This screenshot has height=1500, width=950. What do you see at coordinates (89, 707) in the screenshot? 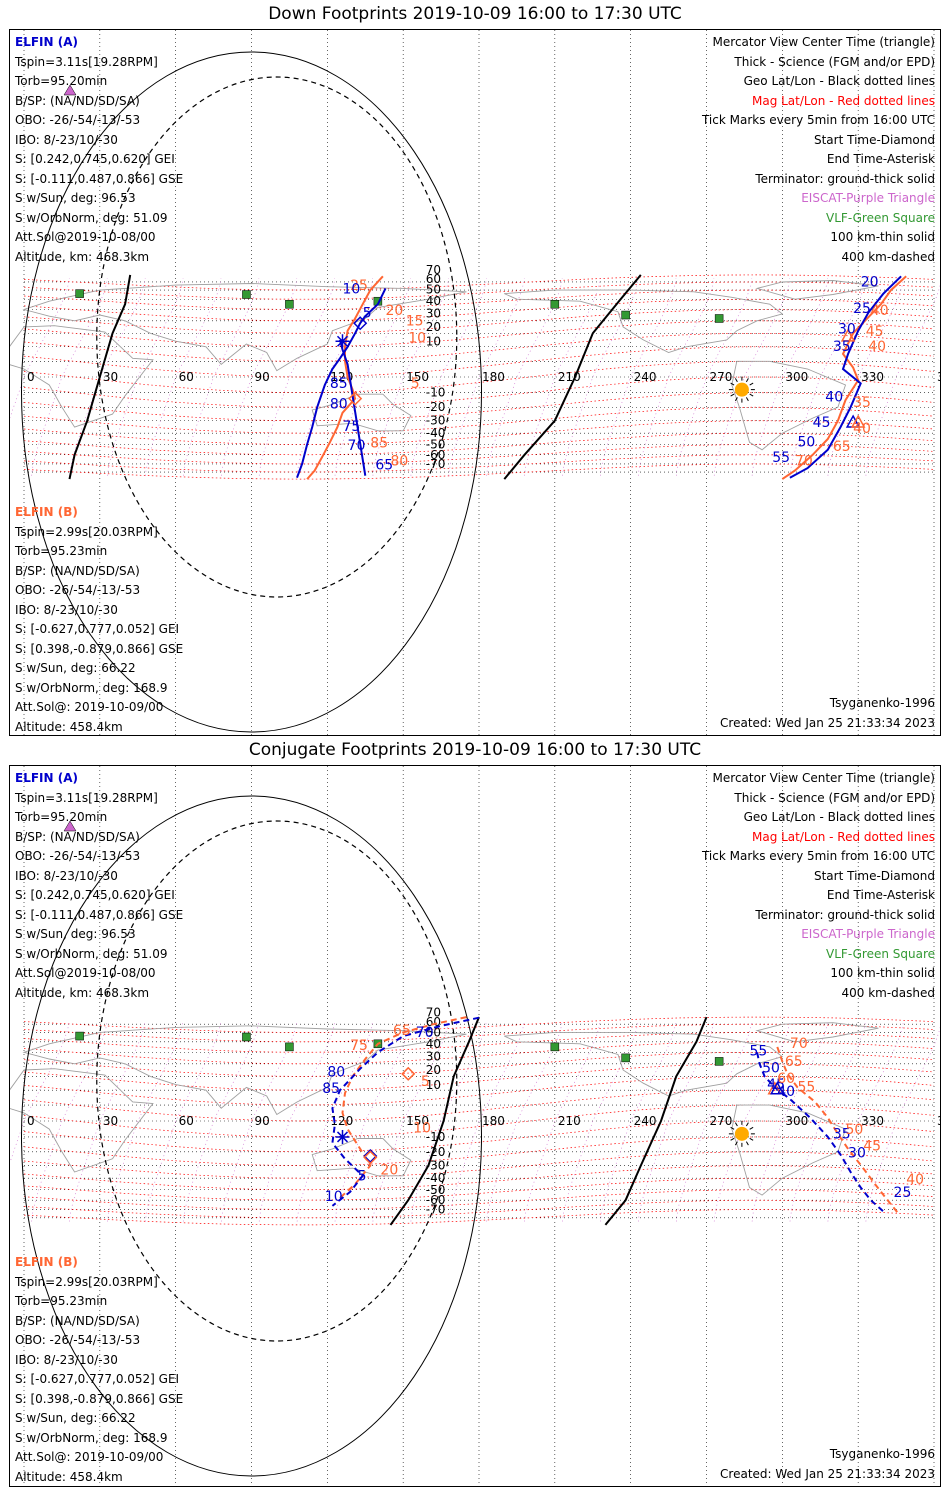
I see `att-text: Att.Sol@: 2019-10-09/00` at bounding box center [89, 707].